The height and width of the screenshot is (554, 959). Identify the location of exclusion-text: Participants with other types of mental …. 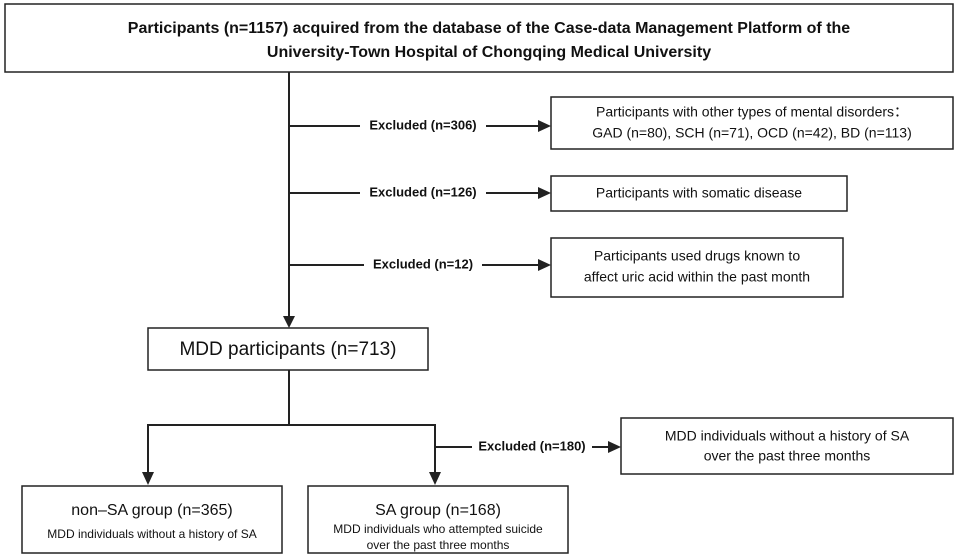
(752, 112).